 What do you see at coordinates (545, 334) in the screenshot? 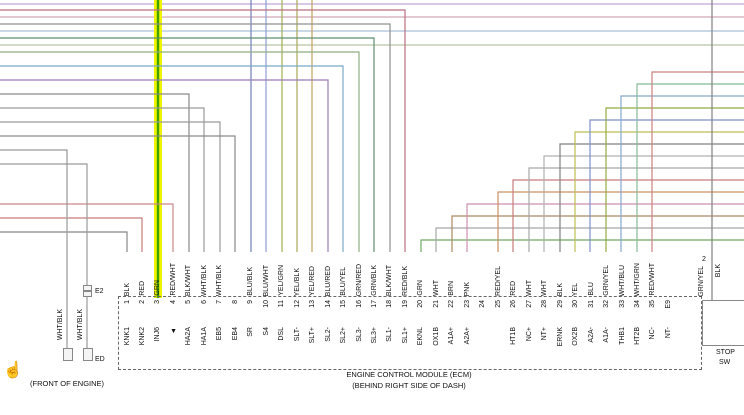
I see `pin-name: NT+` at bounding box center [545, 334].